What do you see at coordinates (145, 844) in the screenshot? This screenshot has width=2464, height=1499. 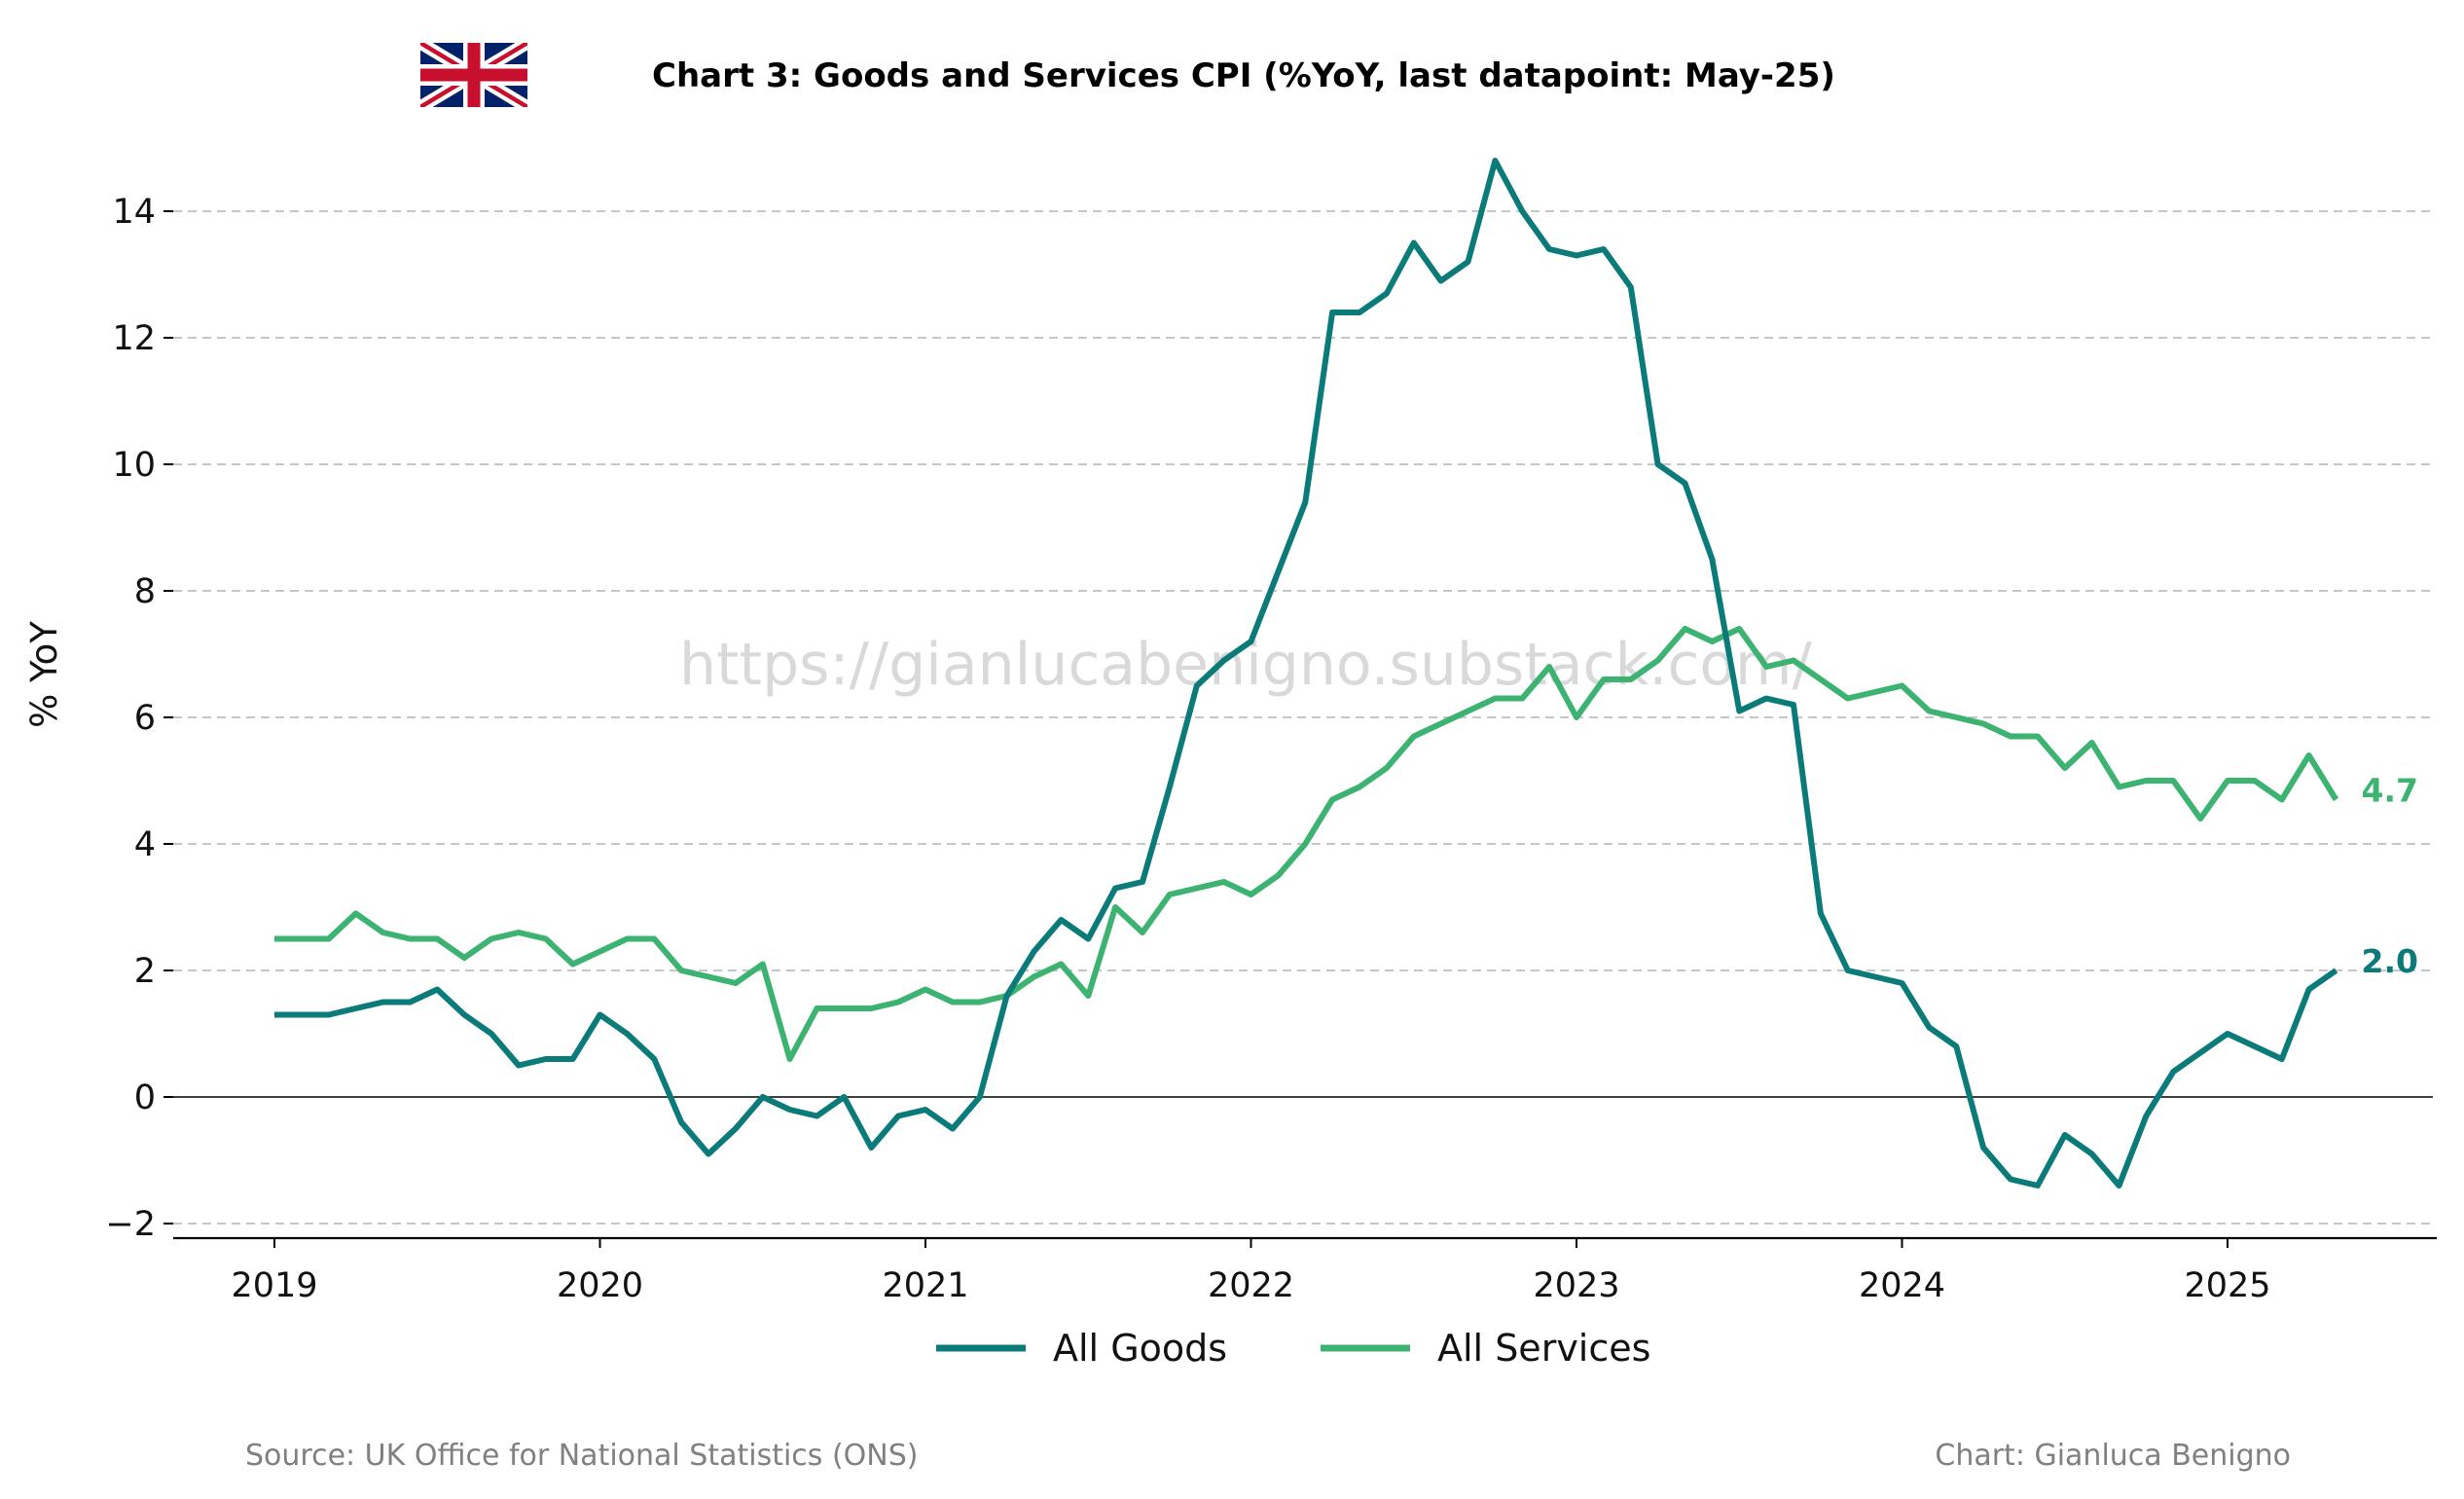 I see `y-tick-label: 4` at bounding box center [145, 844].